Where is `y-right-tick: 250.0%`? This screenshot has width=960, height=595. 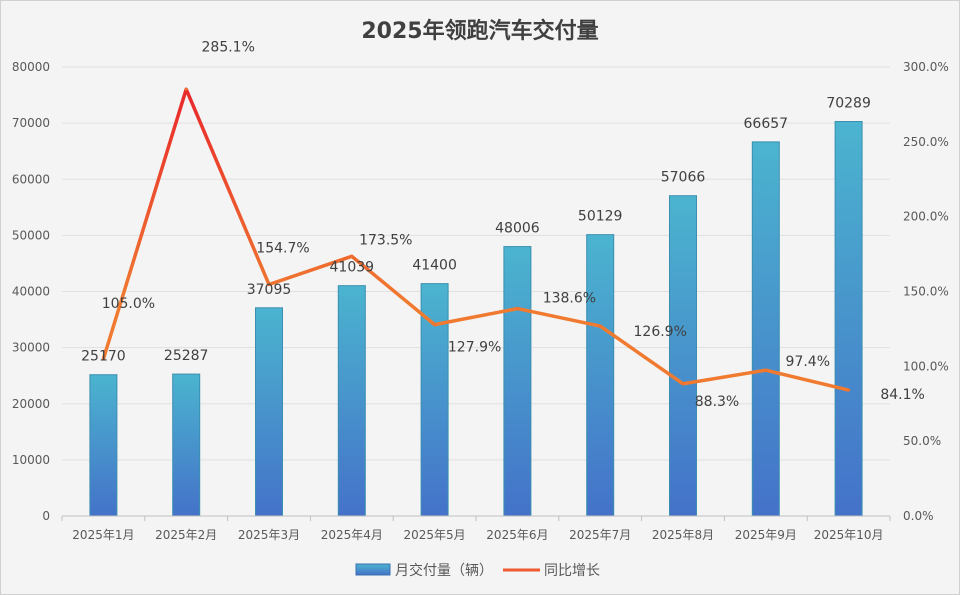 y-right-tick: 250.0% is located at coordinates (926, 142).